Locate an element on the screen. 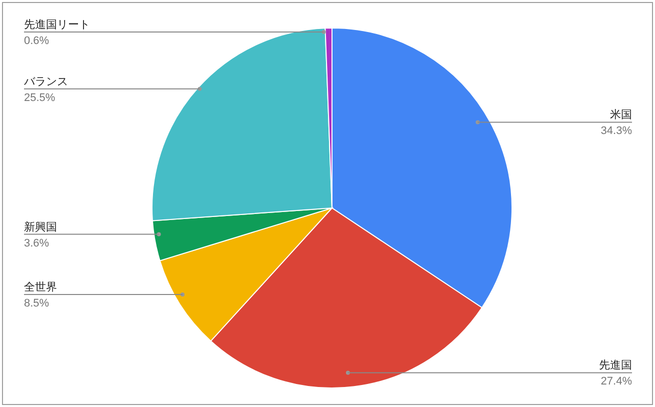 The image size is (655, 407). data-label: 27.4% is located at coordinates (616, 382).